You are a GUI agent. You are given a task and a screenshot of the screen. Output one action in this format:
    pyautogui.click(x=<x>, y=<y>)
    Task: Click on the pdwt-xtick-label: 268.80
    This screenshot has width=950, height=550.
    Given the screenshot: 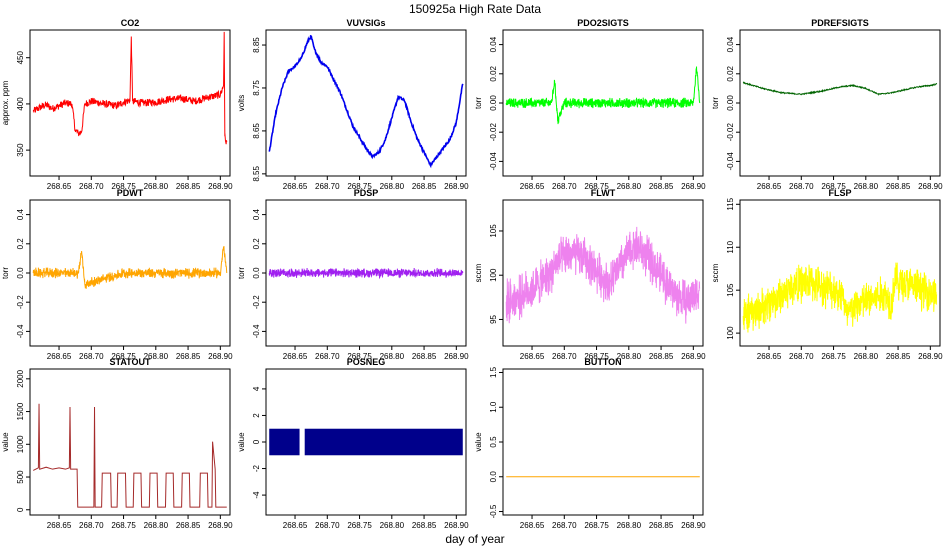 What is the action you would take?
    pyautogui.click(x=156, y=356)
    